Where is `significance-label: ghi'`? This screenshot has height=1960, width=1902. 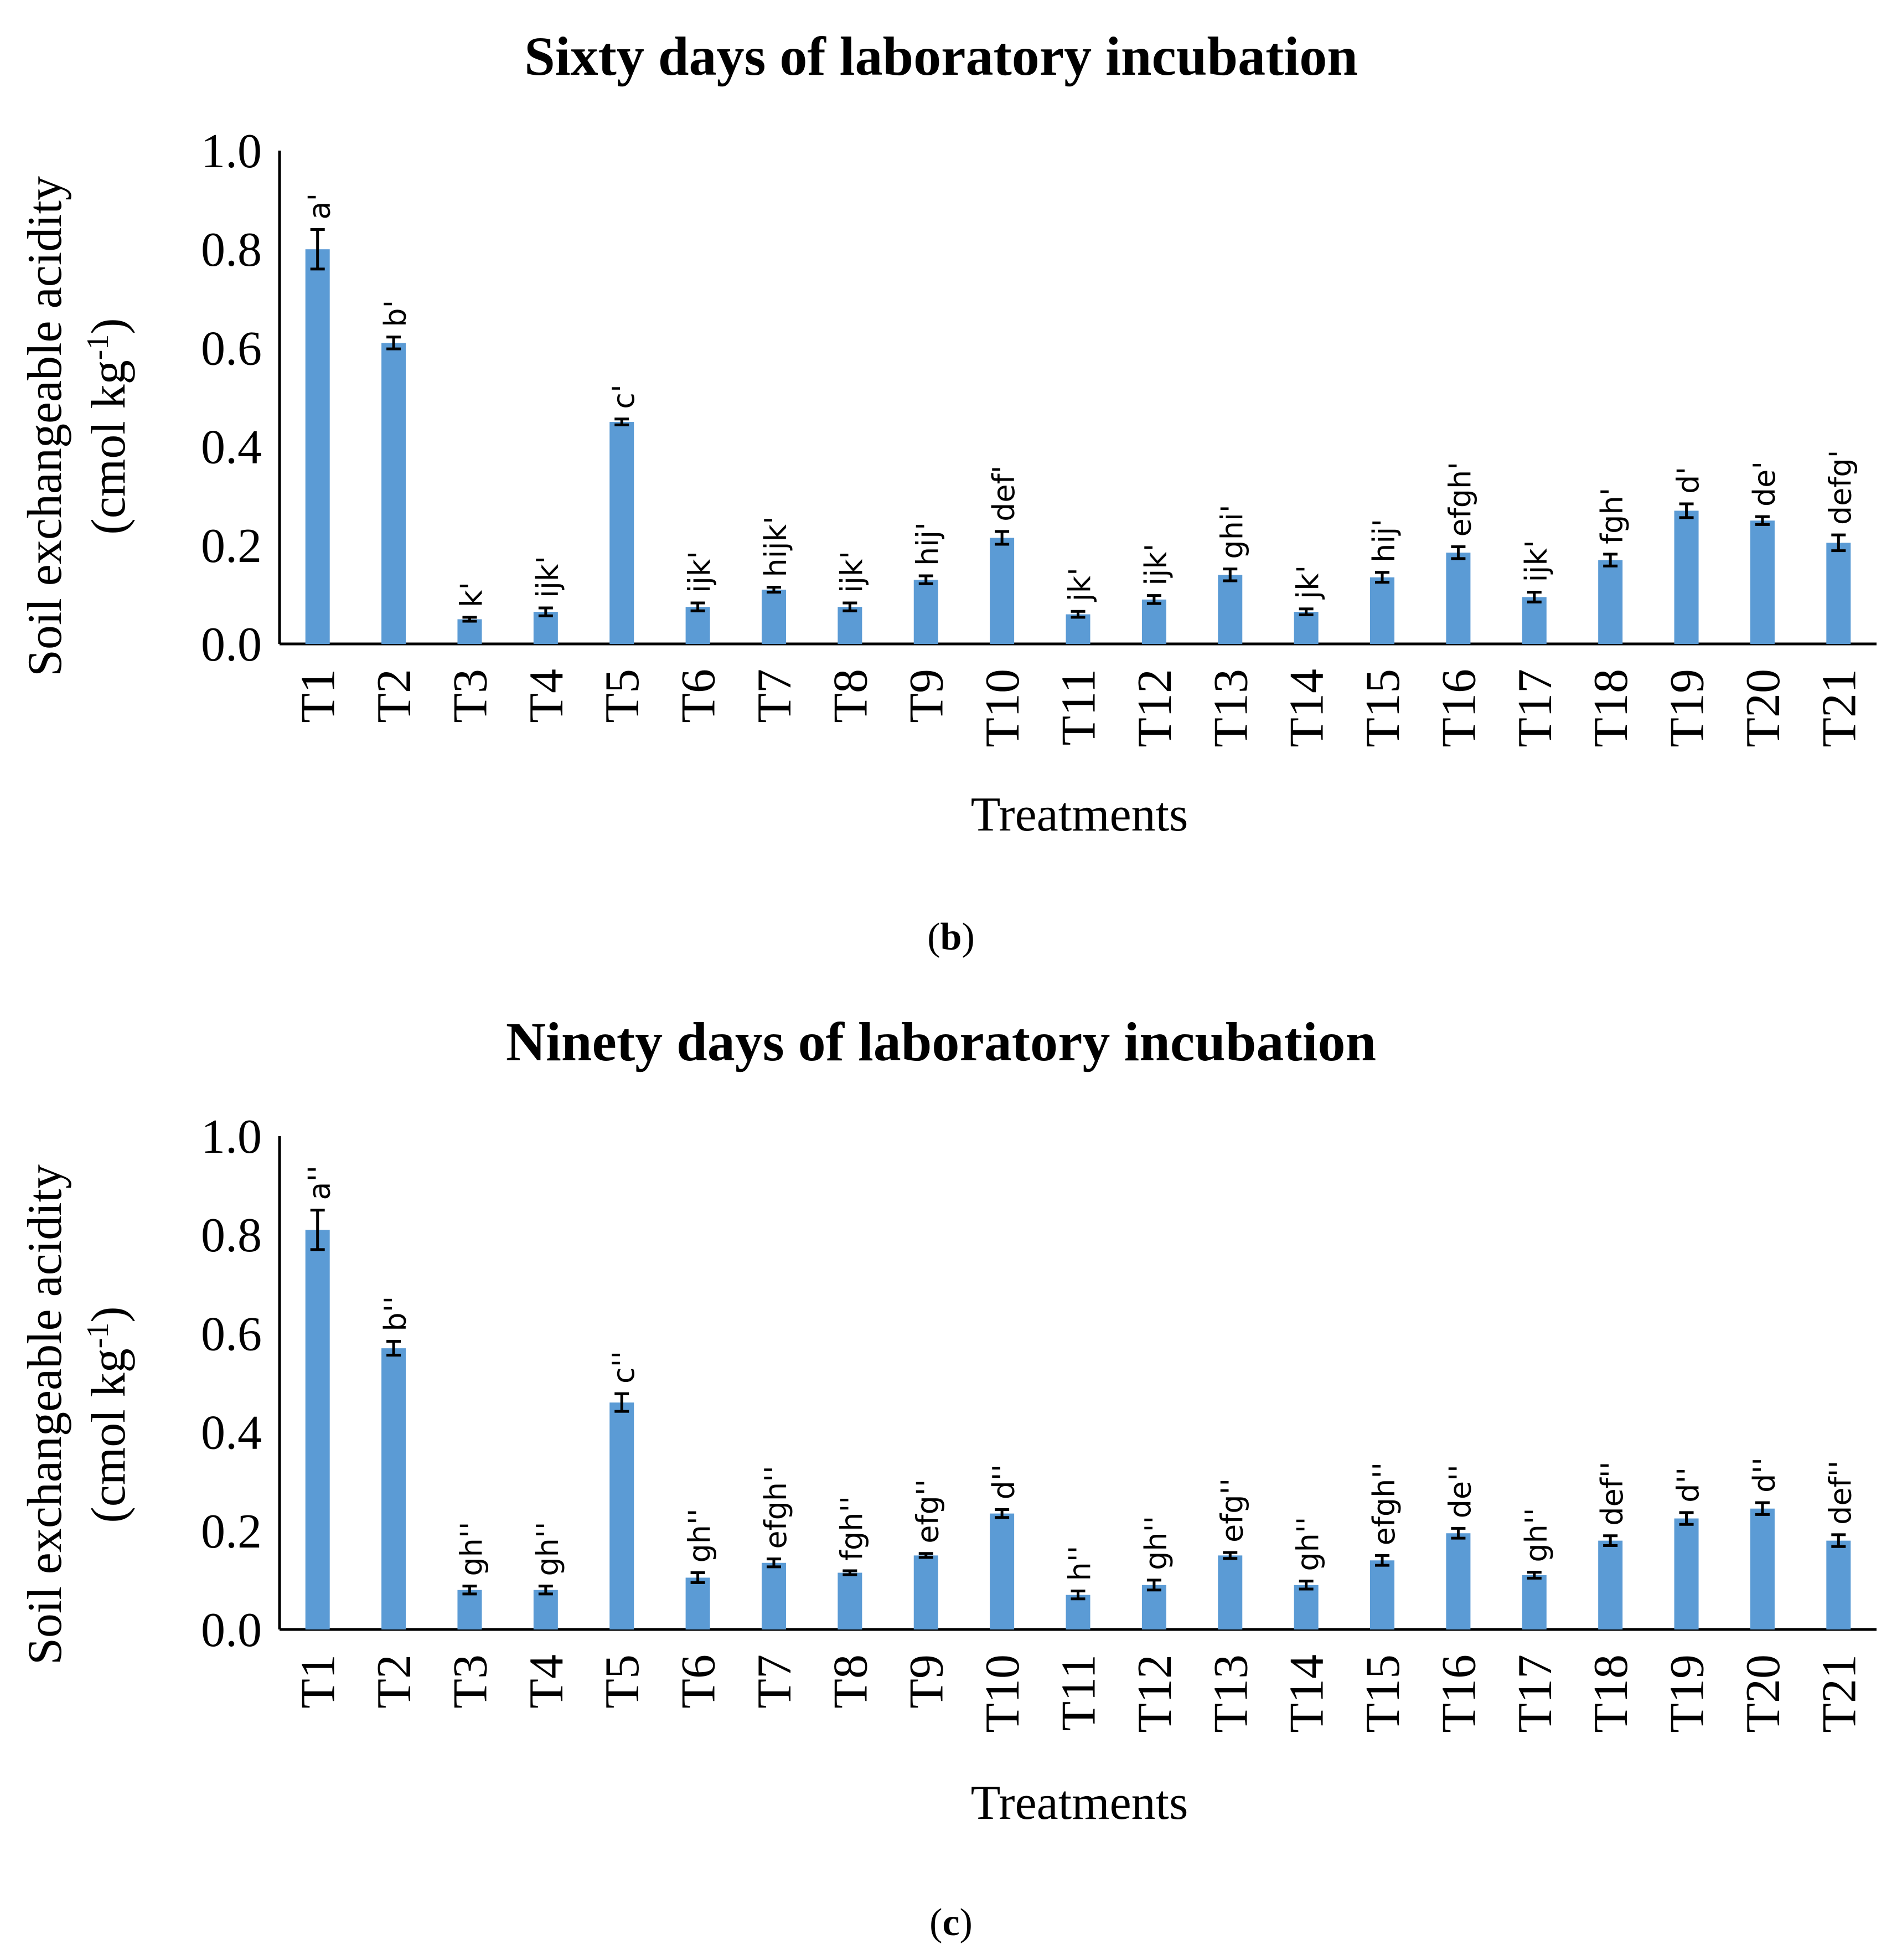
significance-label: ghi' is located at coordinates (1231, 531).